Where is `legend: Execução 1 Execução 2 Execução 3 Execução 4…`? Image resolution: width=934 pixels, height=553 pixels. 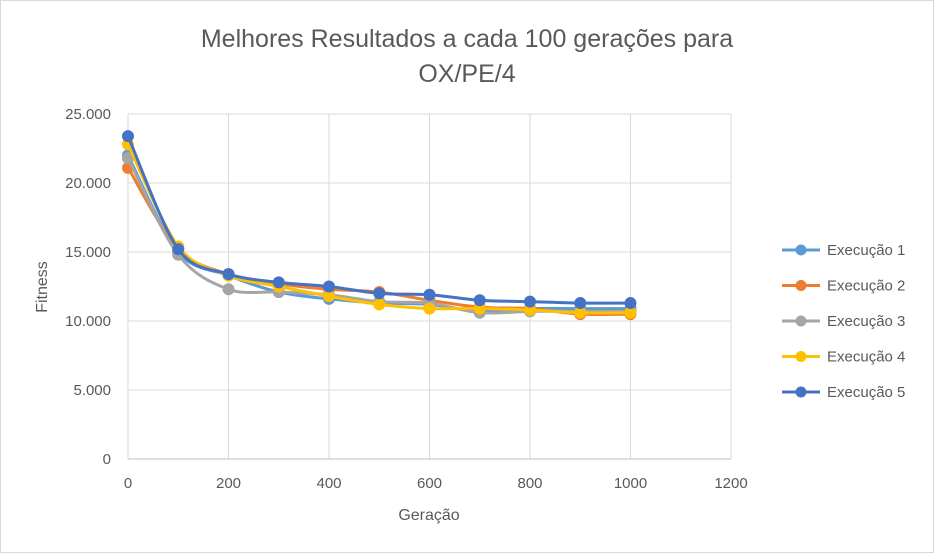 legend: Execução 1 Execução 2 Execução 3 Execução 4… is located at coordinates (843, 321).